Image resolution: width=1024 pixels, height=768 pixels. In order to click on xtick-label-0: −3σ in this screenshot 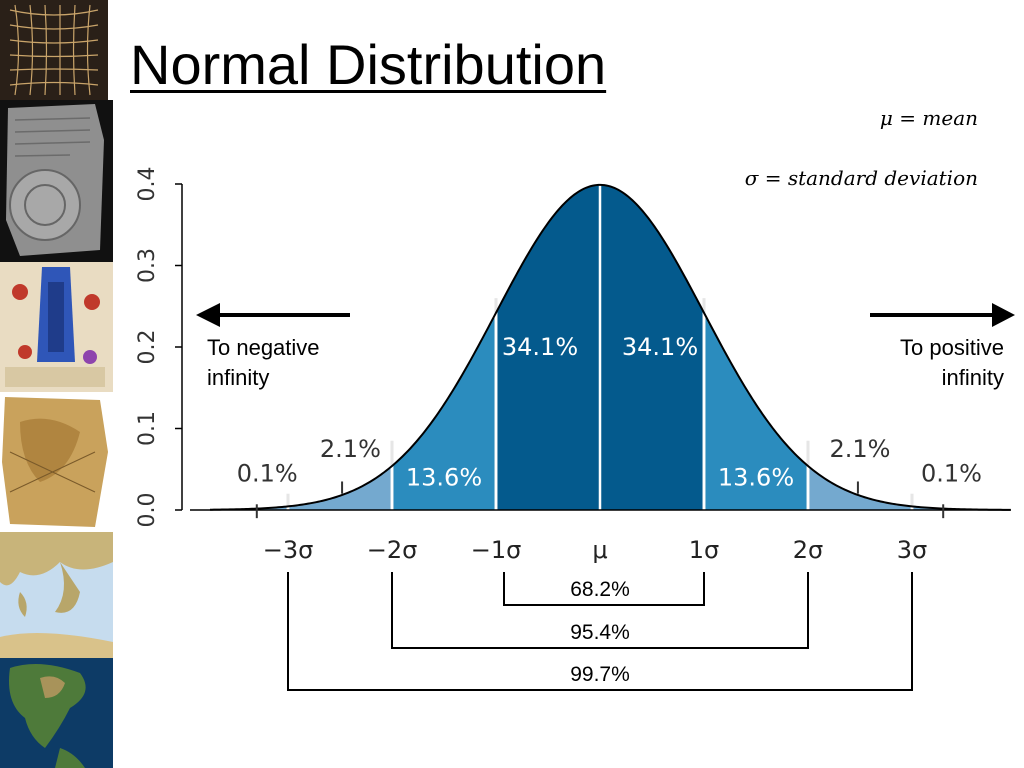, I will do `click(288, 550)`.